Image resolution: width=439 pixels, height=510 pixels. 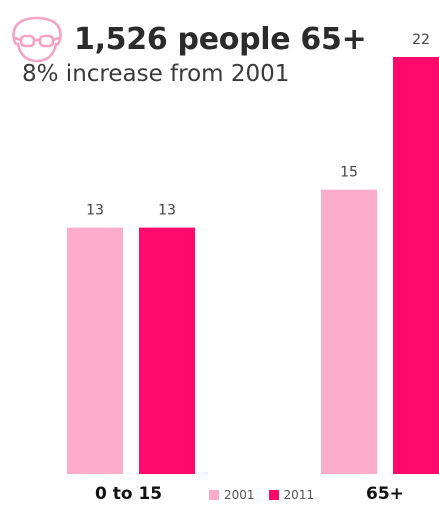 I want to click on legend-label-2011: 2011, so click(x=299, y=495).